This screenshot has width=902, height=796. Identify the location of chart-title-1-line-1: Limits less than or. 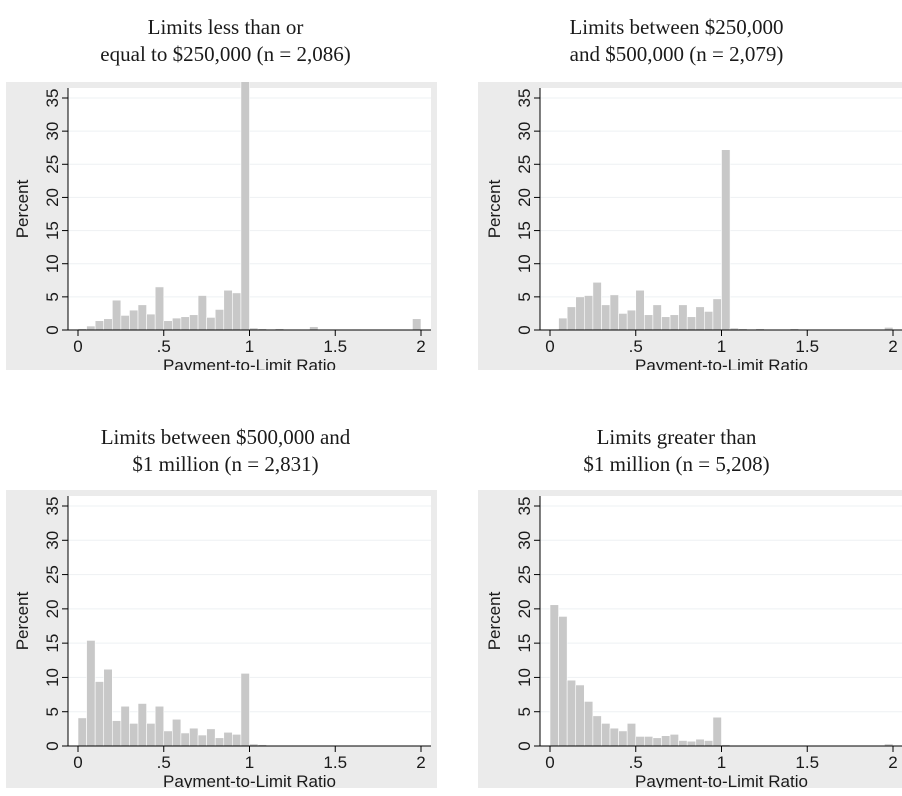
(225, 27).